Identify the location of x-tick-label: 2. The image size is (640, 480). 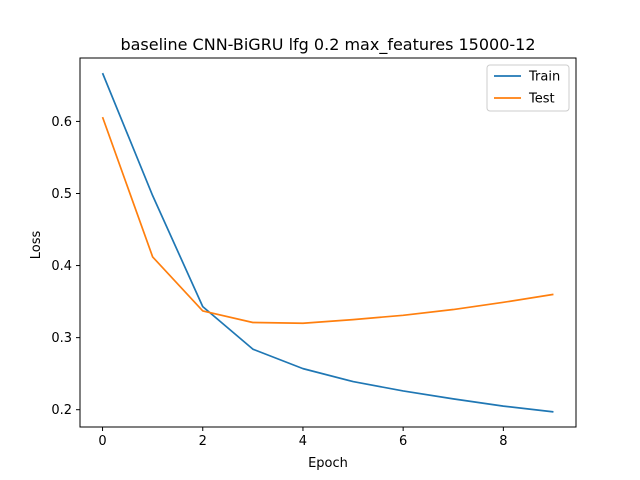
(203, 441).